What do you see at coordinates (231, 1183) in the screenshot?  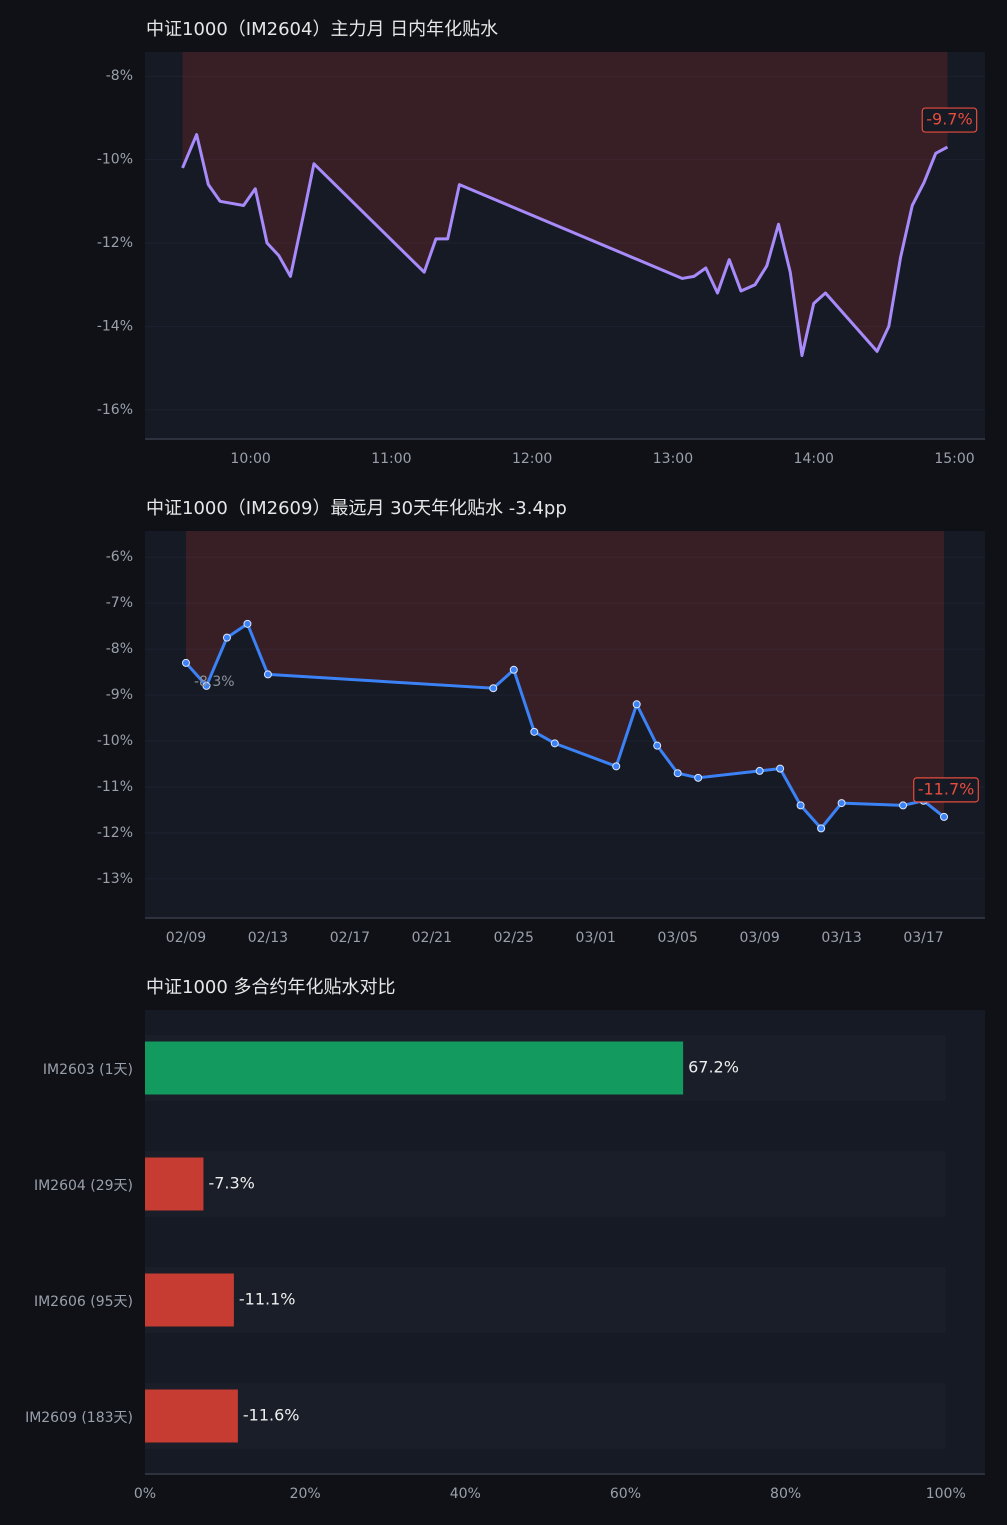 I see `value-label: -7.3%` at bounding box center [231, 1183].